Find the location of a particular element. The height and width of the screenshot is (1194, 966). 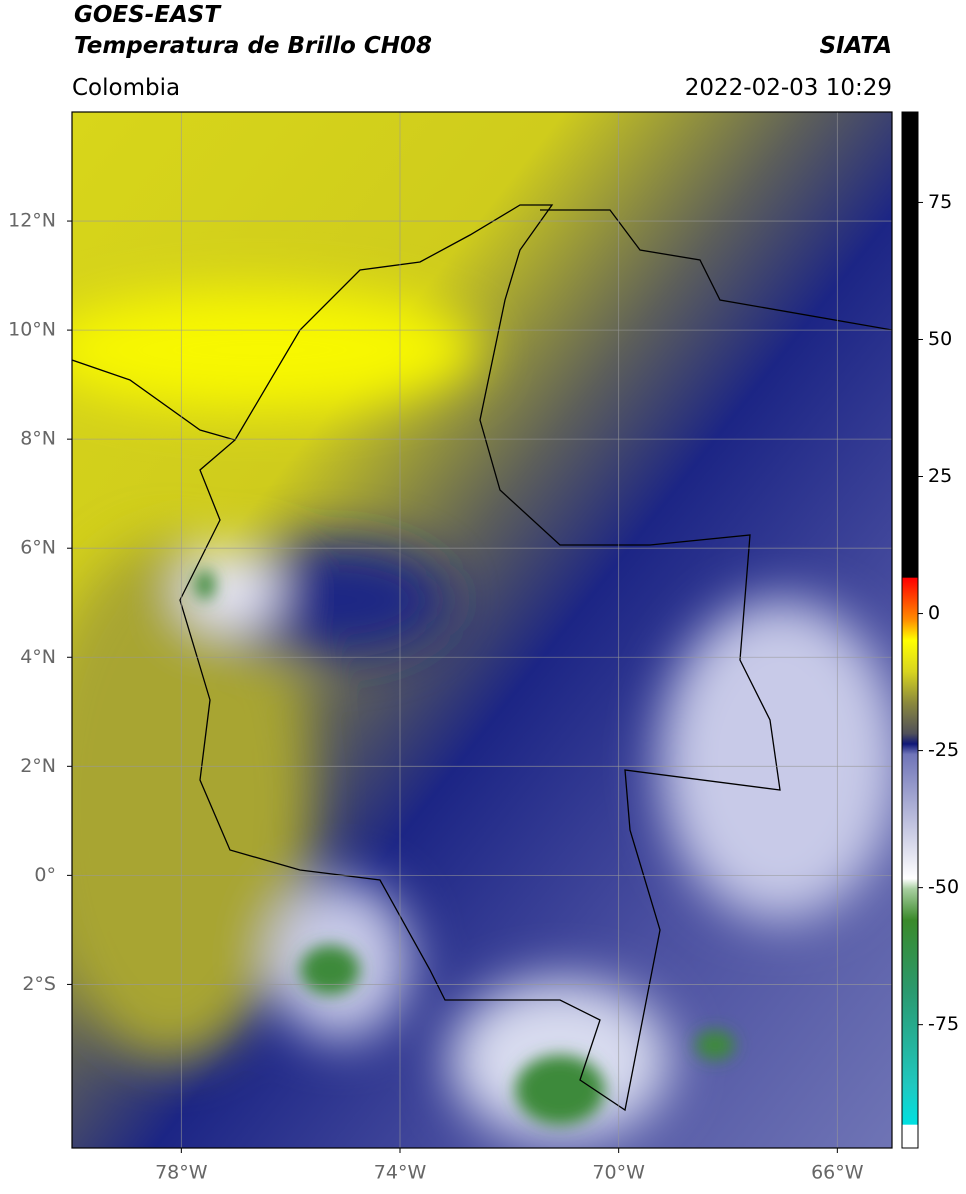

colorbar-tick-label: 50 is located at coordinates (940, 339).